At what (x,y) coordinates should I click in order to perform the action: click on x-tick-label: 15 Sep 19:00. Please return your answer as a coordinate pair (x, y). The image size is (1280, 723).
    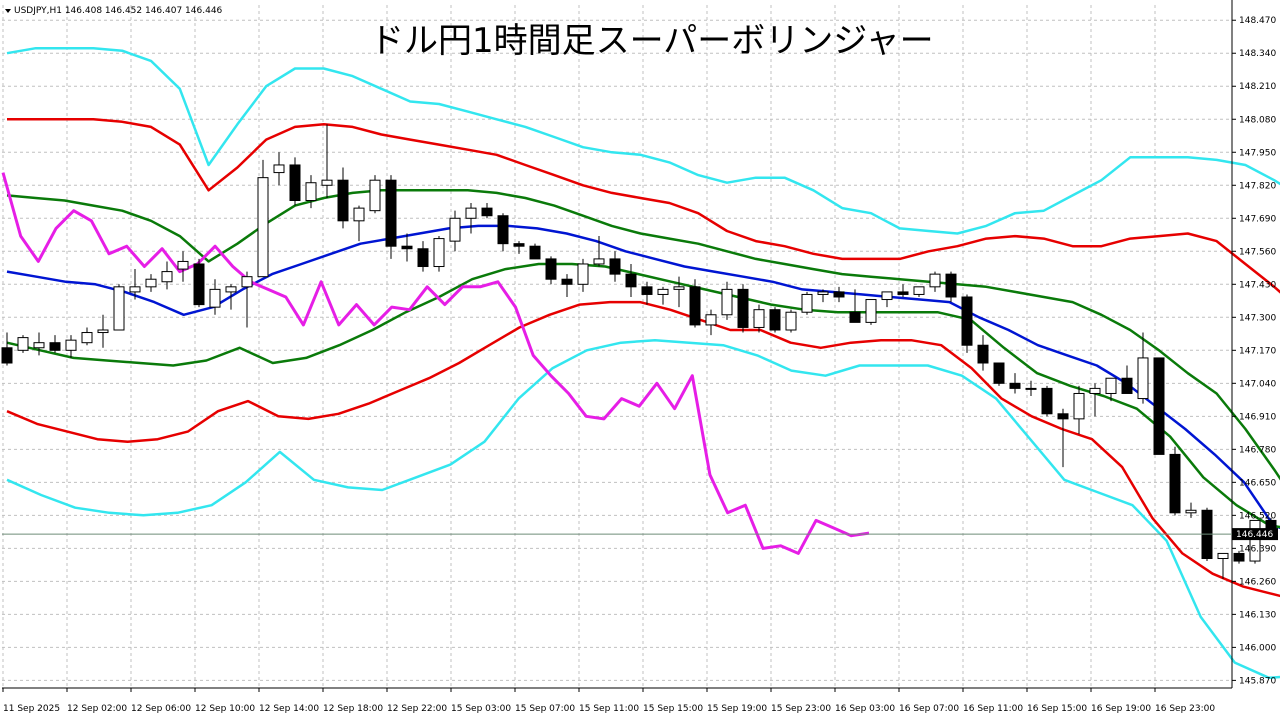
    Looking at the image, I should click on (737, 709).